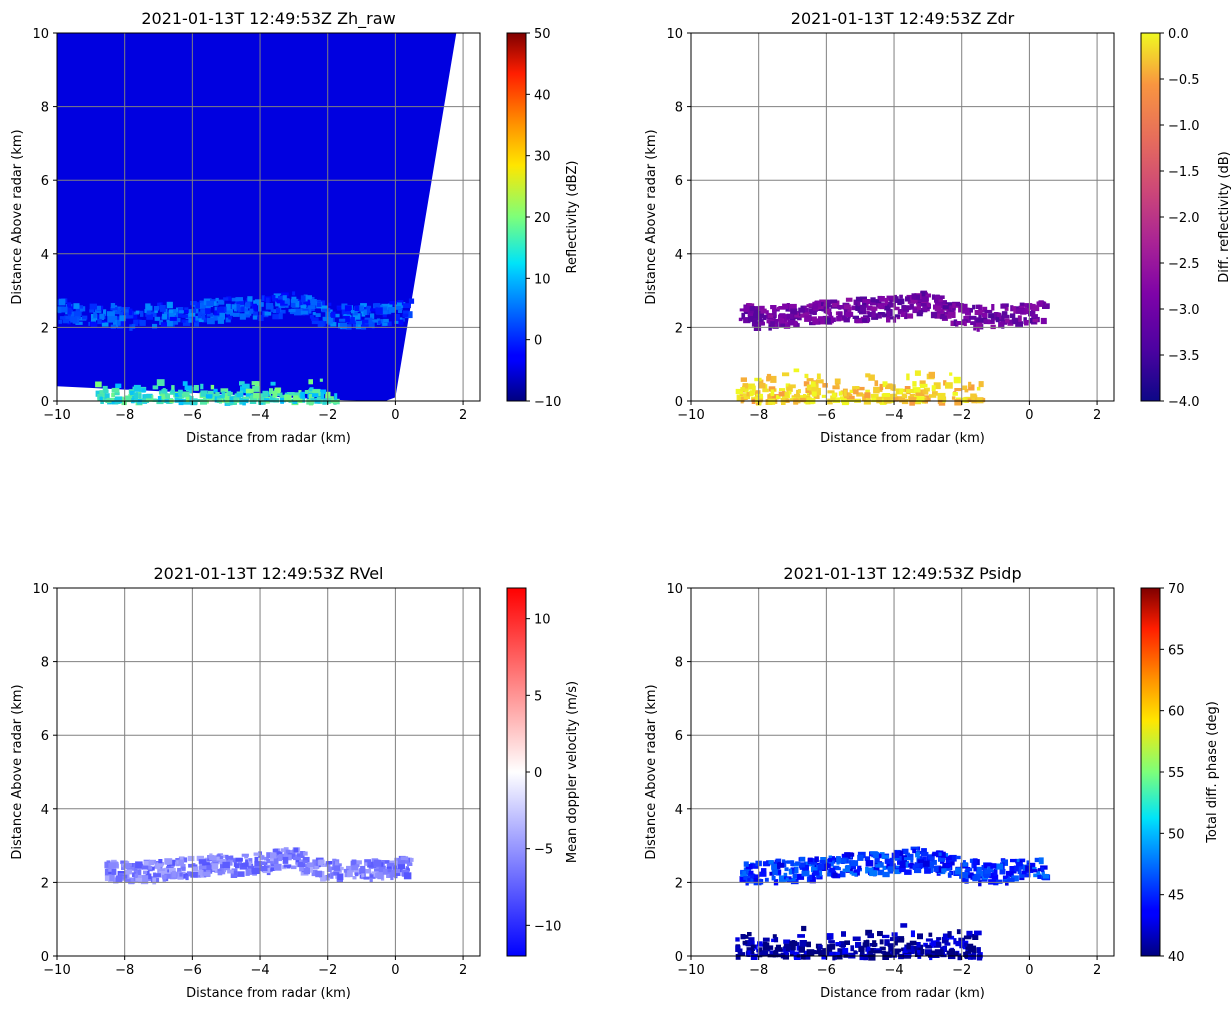 Image resolution: width=1231 pixels, height=1009 pixels. What do you see at coordinates (679, 736) in the screenshot?
I see `y-tick-label: 6` at bounding box center [679, 736].